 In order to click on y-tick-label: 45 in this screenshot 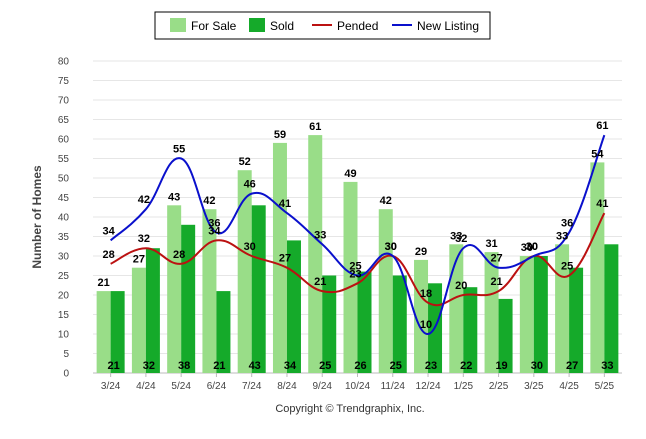, I will do `click(64, 198)`.